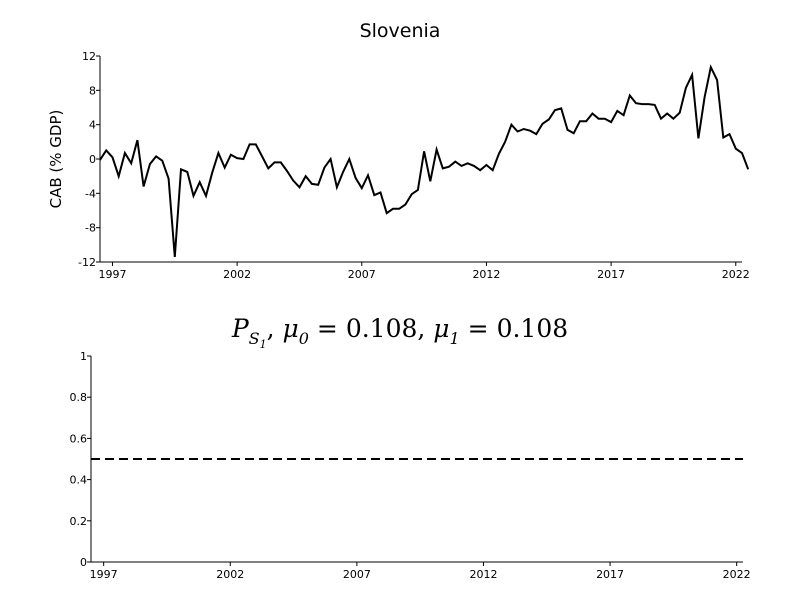 The width and height of the screenshot is (800, 604). What do you see at coordinates (90, 228) in the screenshot?
I see `y-tick-label: -8` at bounding box center [90, 228].